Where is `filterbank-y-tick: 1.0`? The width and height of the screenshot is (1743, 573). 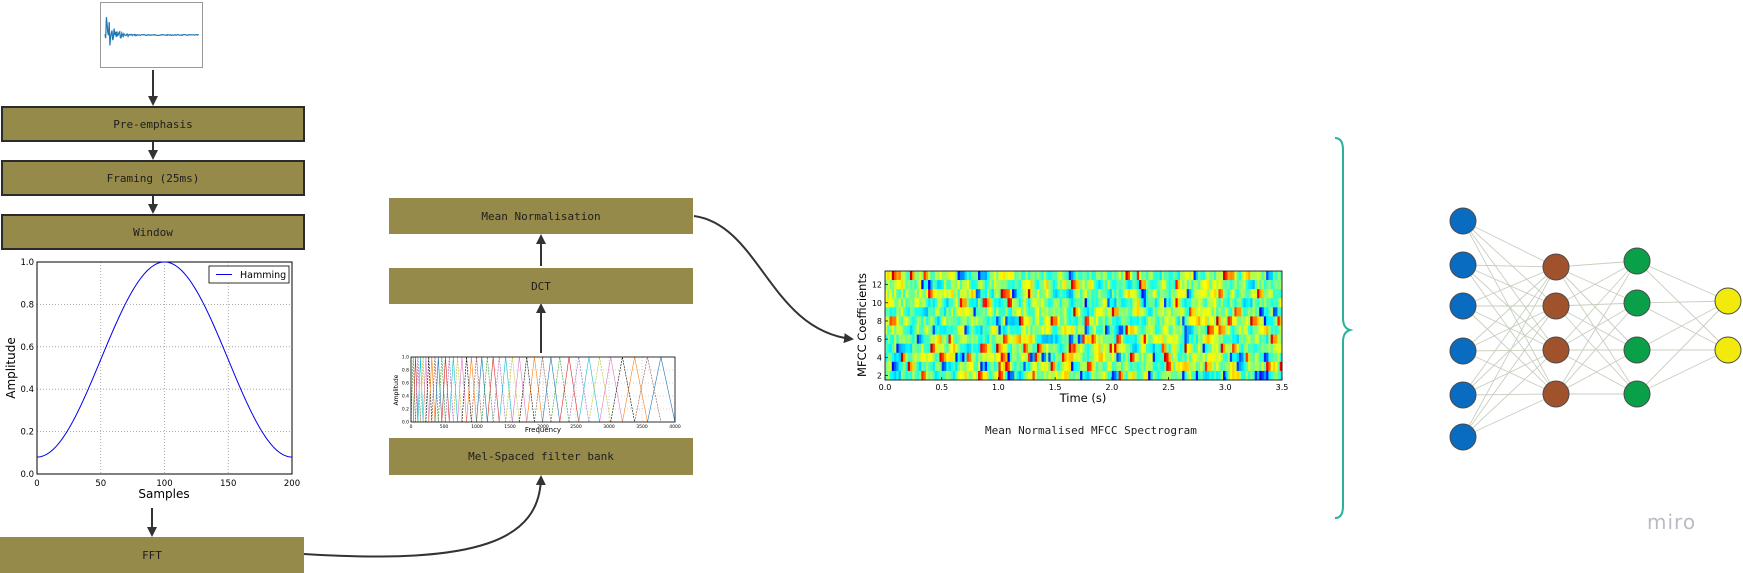 filterbank-y-tick: 1.0 is located at coordinates (405, 358).